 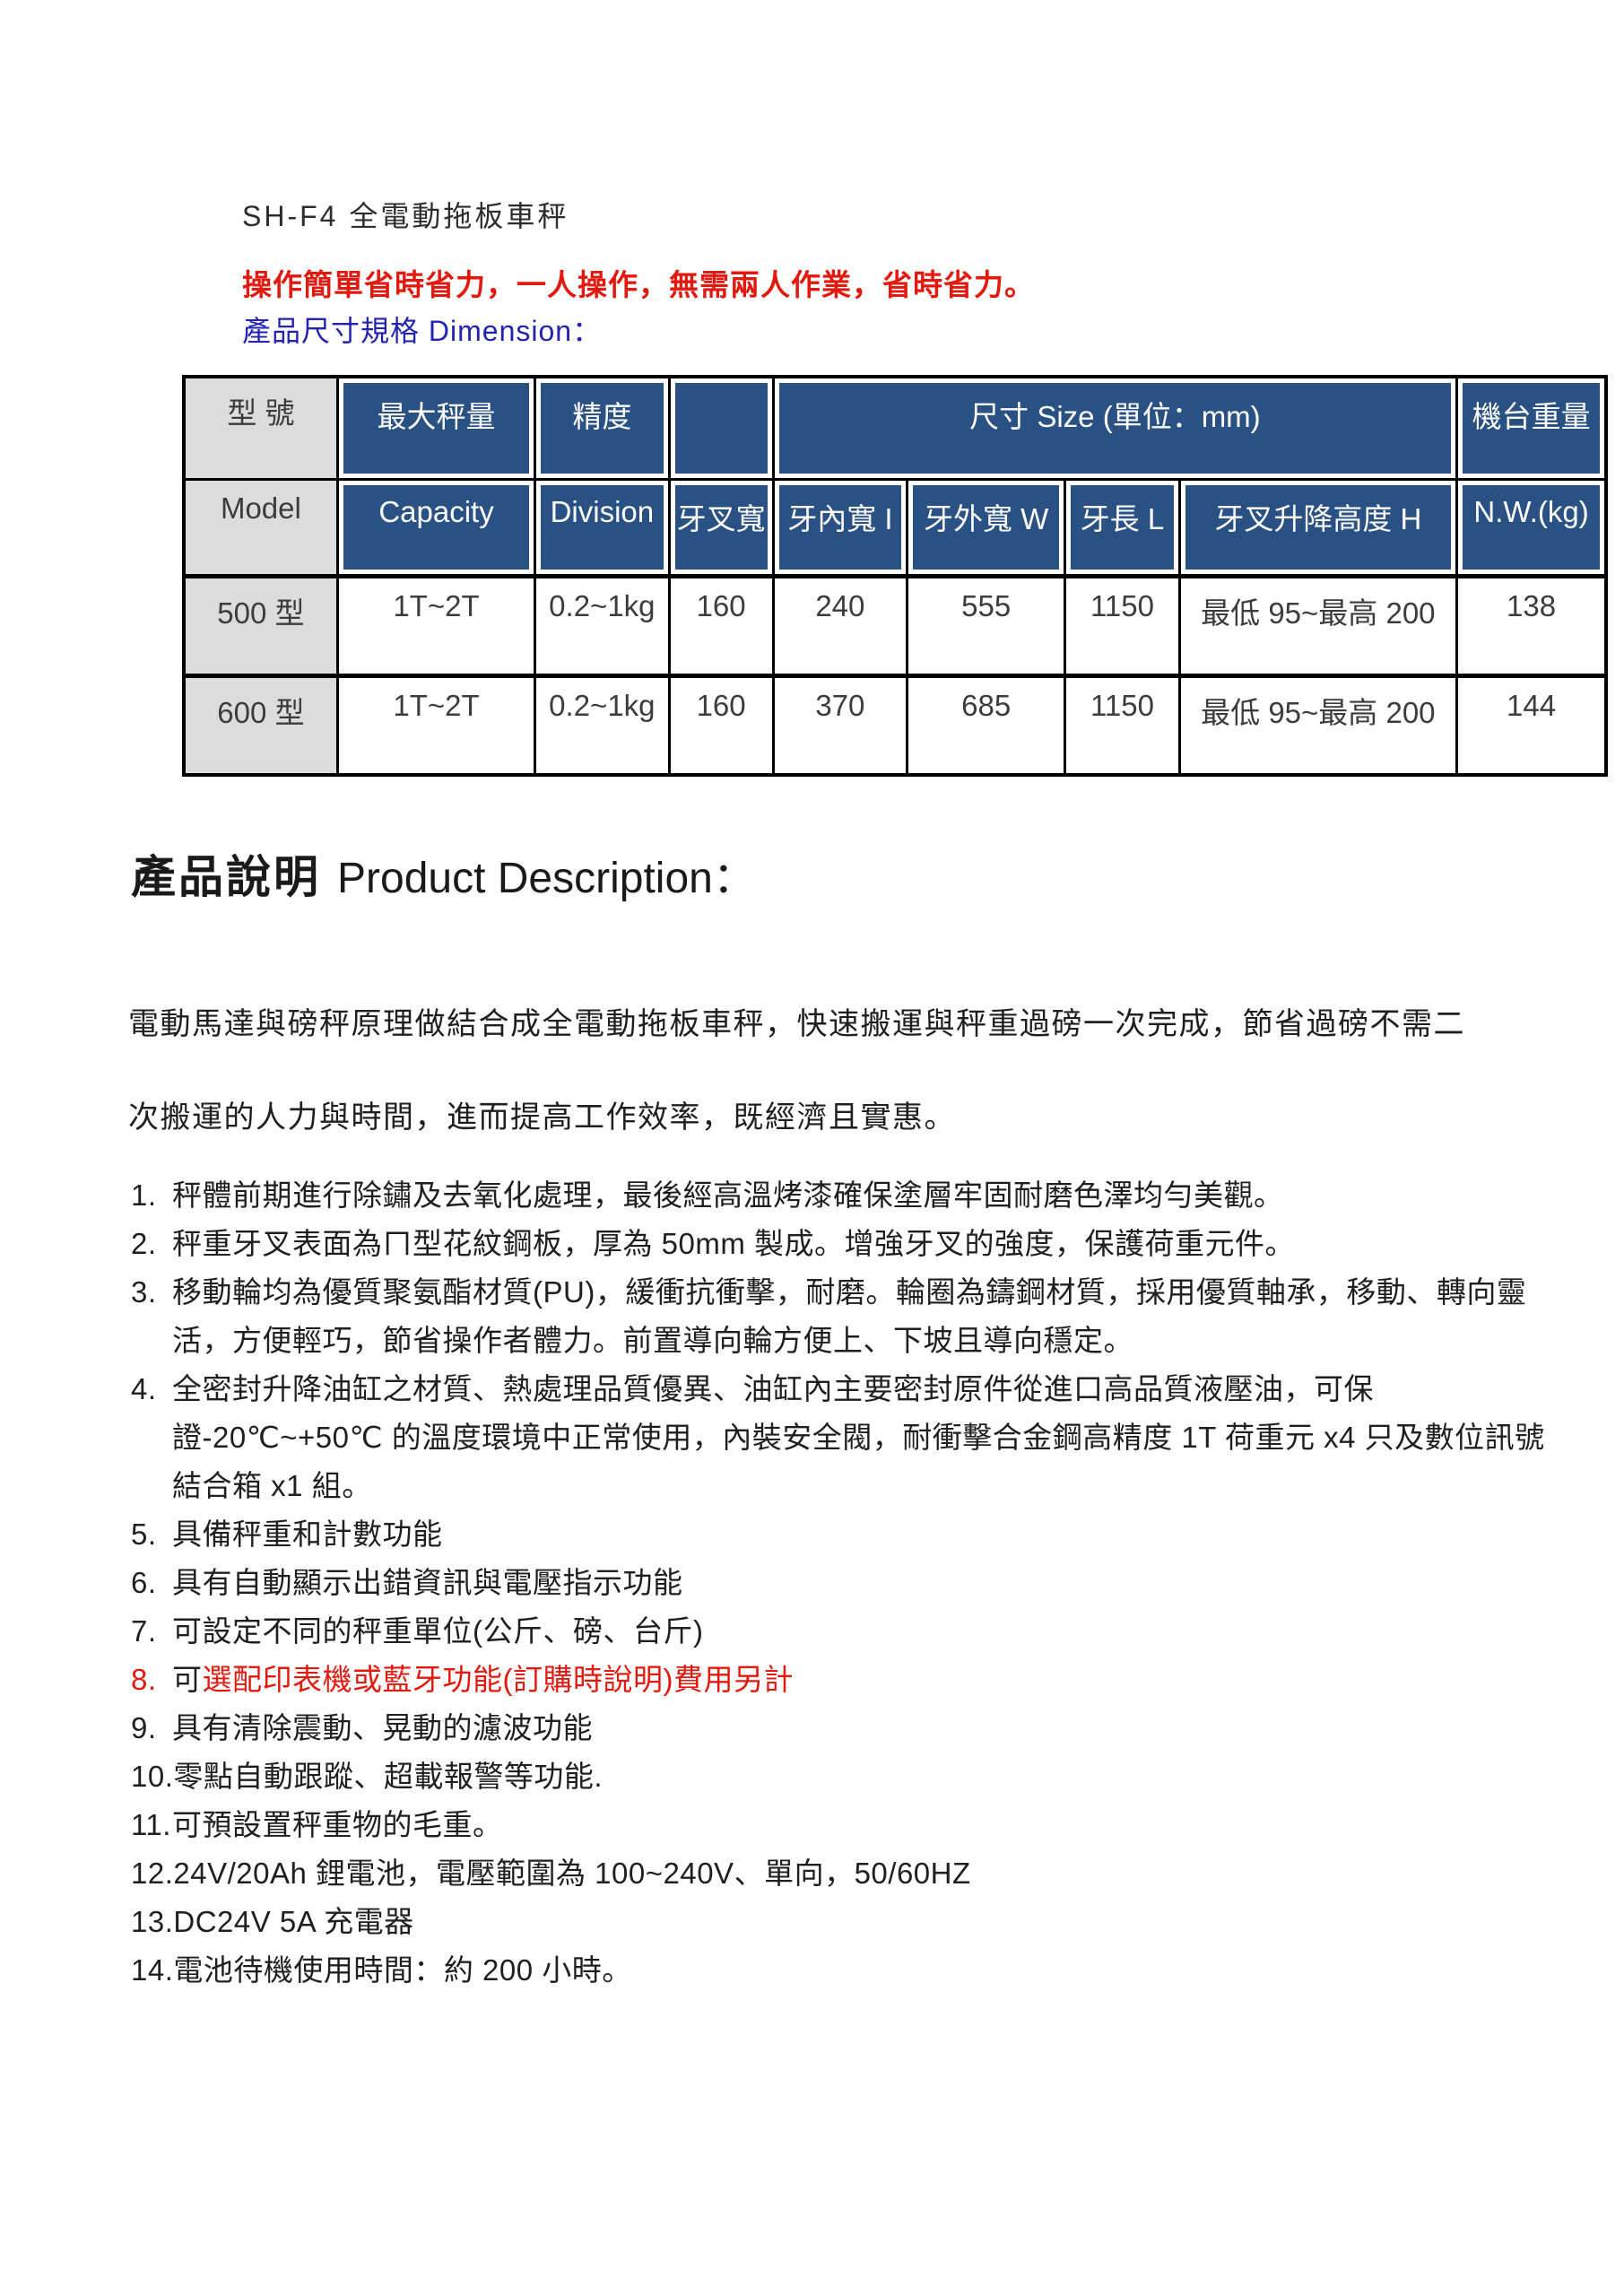 What do you see at coordinates (986, 725) in the screenshot?
I see `cell-outer-width: 685` at bounding box center [986, 725].